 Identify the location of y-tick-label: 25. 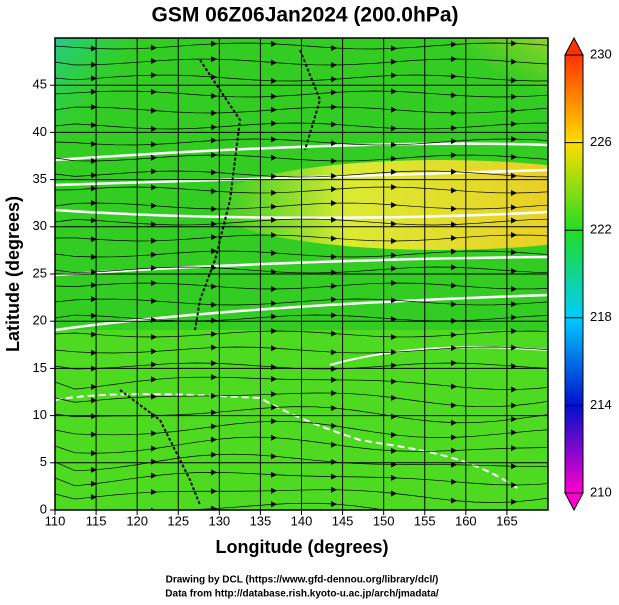
(40, 272).